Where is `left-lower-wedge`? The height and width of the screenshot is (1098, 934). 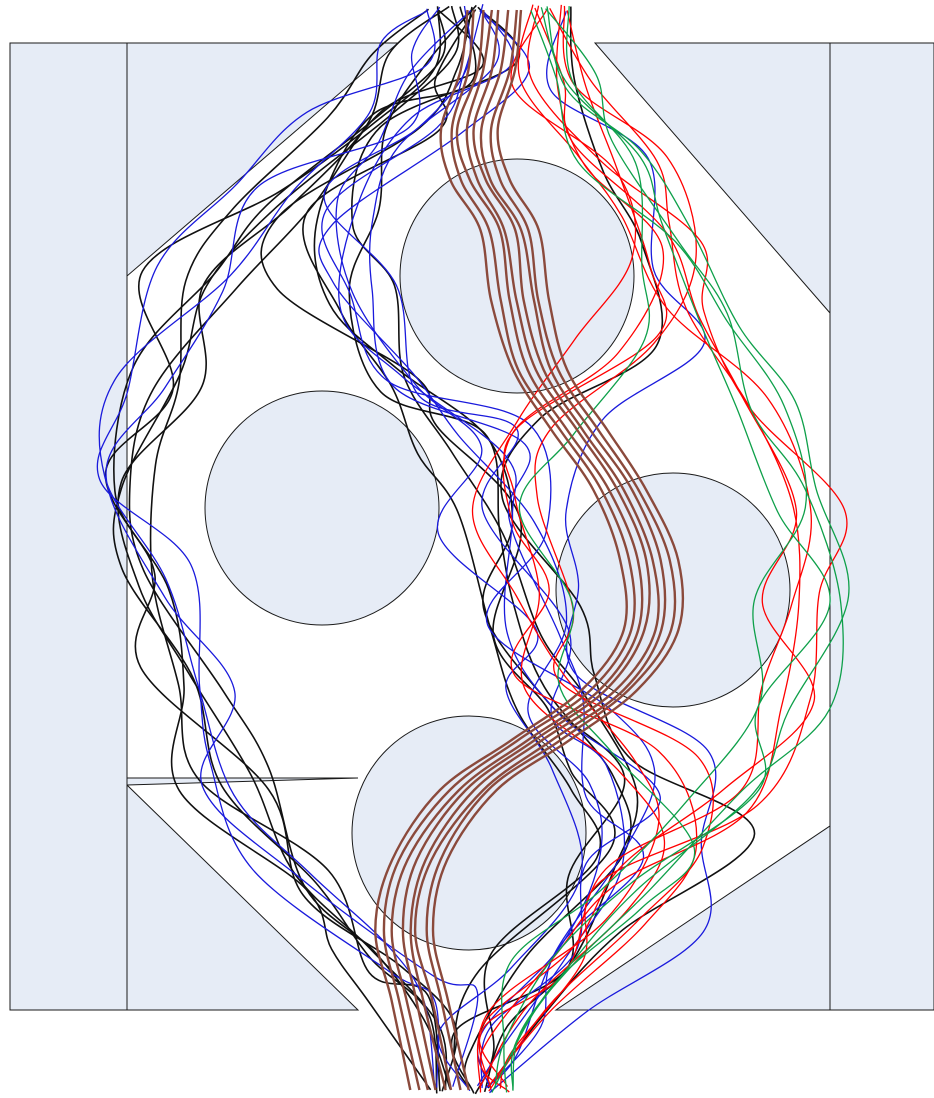 left-lower-wedge is located at coordinates (243, 897).